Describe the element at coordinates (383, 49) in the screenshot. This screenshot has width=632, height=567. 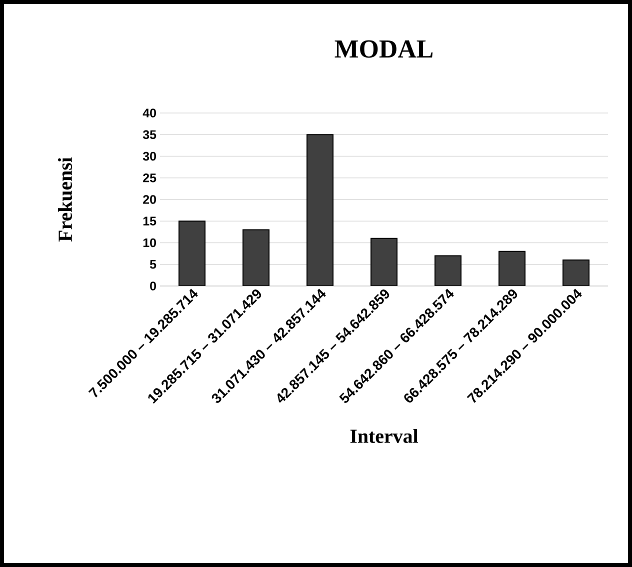
I see `chart-title: MODAL` at that location.